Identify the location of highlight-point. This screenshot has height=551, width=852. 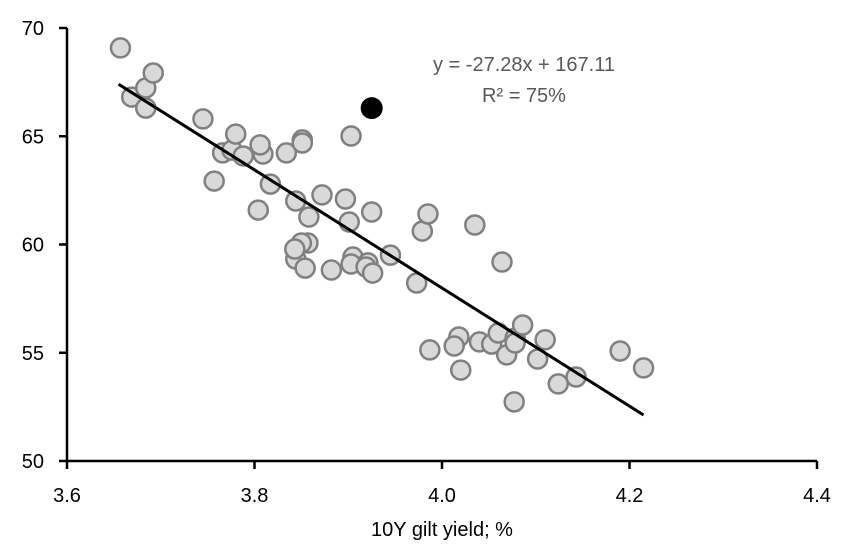
(371, 108).